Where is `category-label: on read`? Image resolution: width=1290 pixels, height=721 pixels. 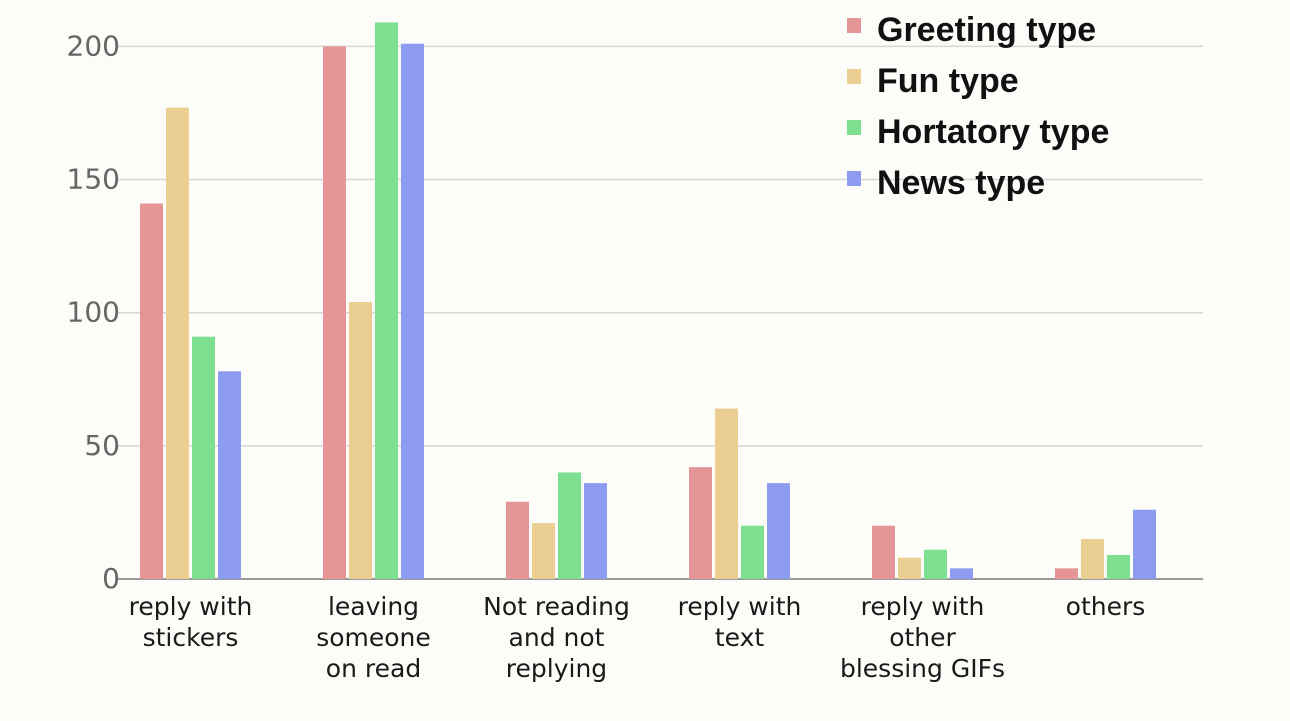 category-label: on read is located at coordinates (373, 668).